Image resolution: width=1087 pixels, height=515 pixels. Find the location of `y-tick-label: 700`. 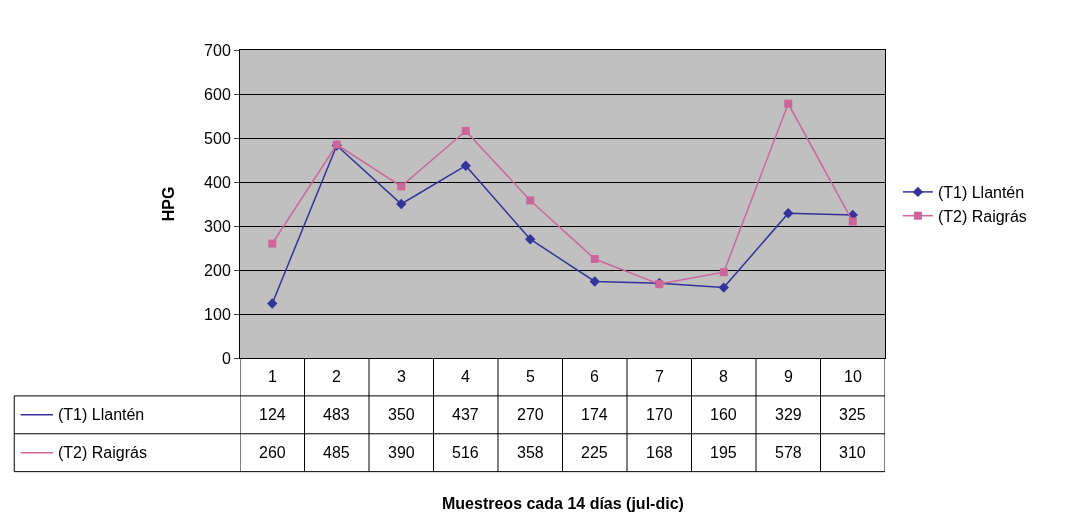

y-tick-label: 700 is located at coordinates (217, 50).